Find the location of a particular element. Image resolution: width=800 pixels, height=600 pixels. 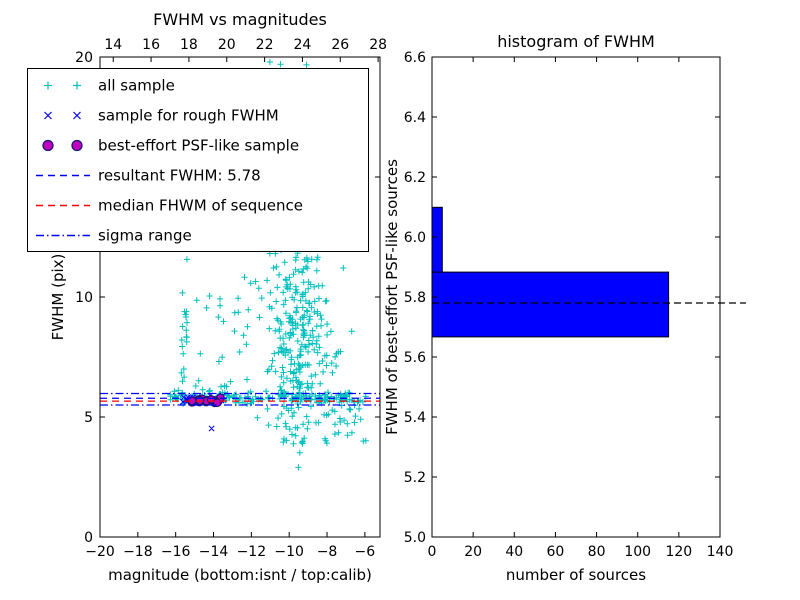

left-plot-lines is located at coordinates (240, 399).